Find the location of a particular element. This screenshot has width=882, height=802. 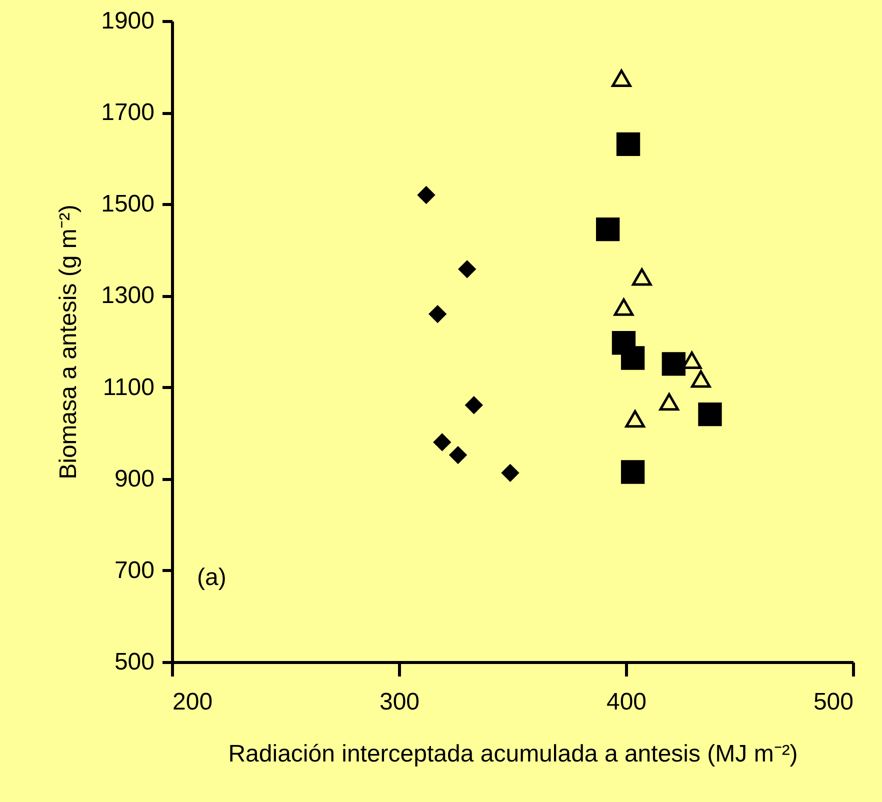

x-axis-title: Radiación interceptada acumulada a antesis (MJ m⁻²) is located at coordinates (513, 754).